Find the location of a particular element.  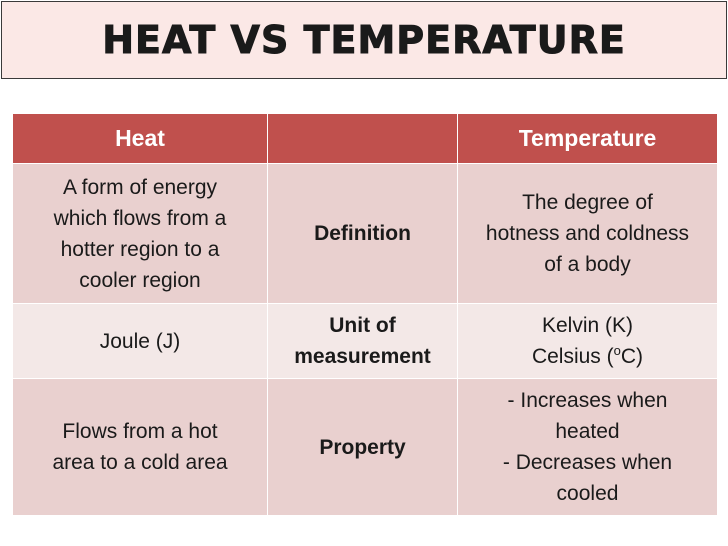

superscript: o is located at coordinates (617, 350).